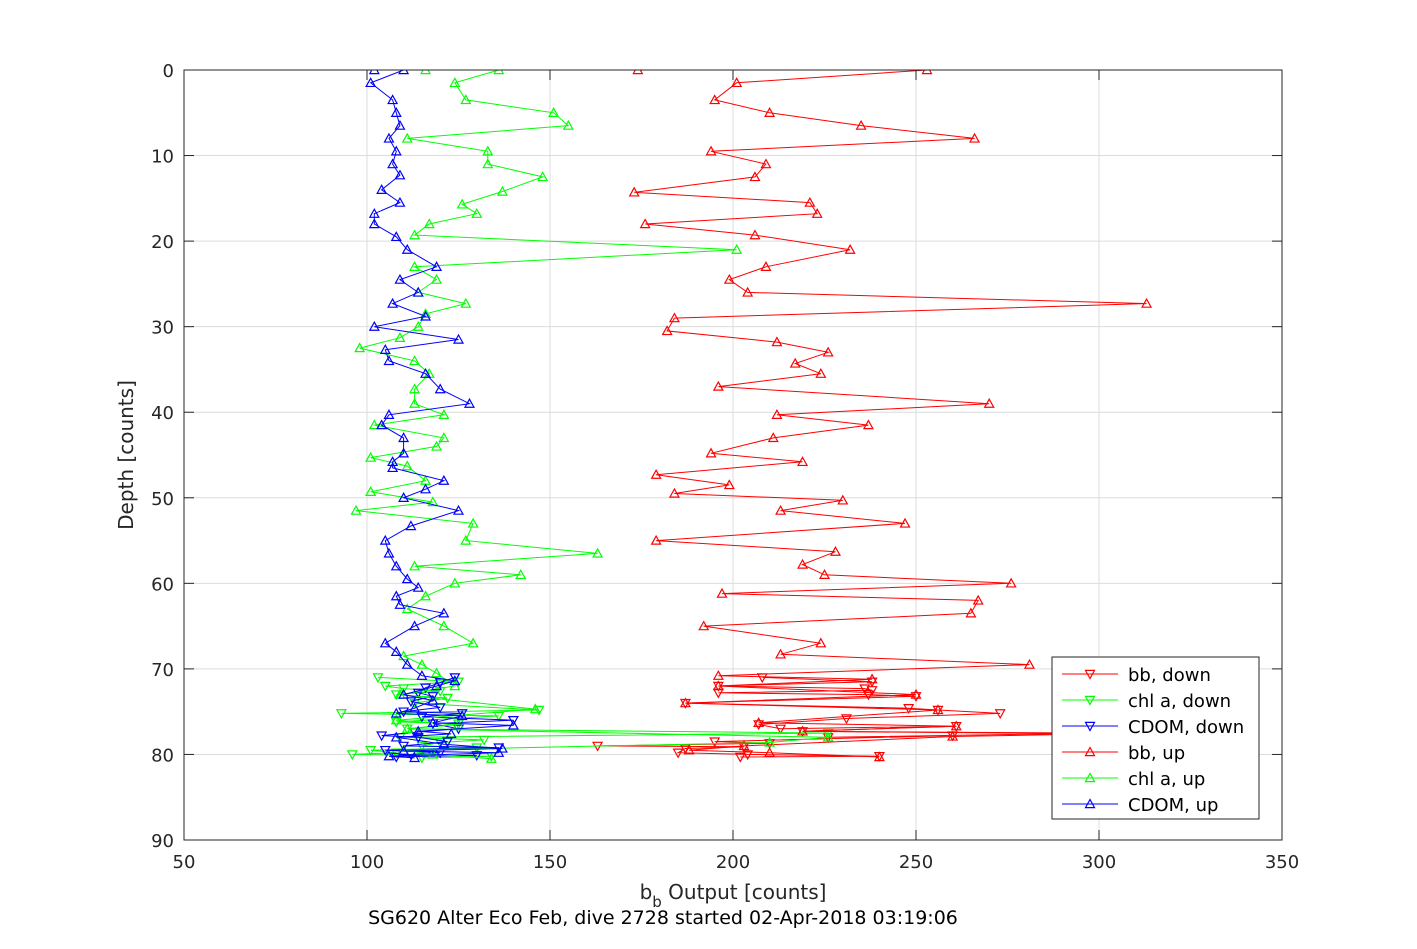 The image size is (1417, 949). Describe the element at coordinates (1179, 701) in the screenshot. I see `legend-label: chl a, down` at that location.